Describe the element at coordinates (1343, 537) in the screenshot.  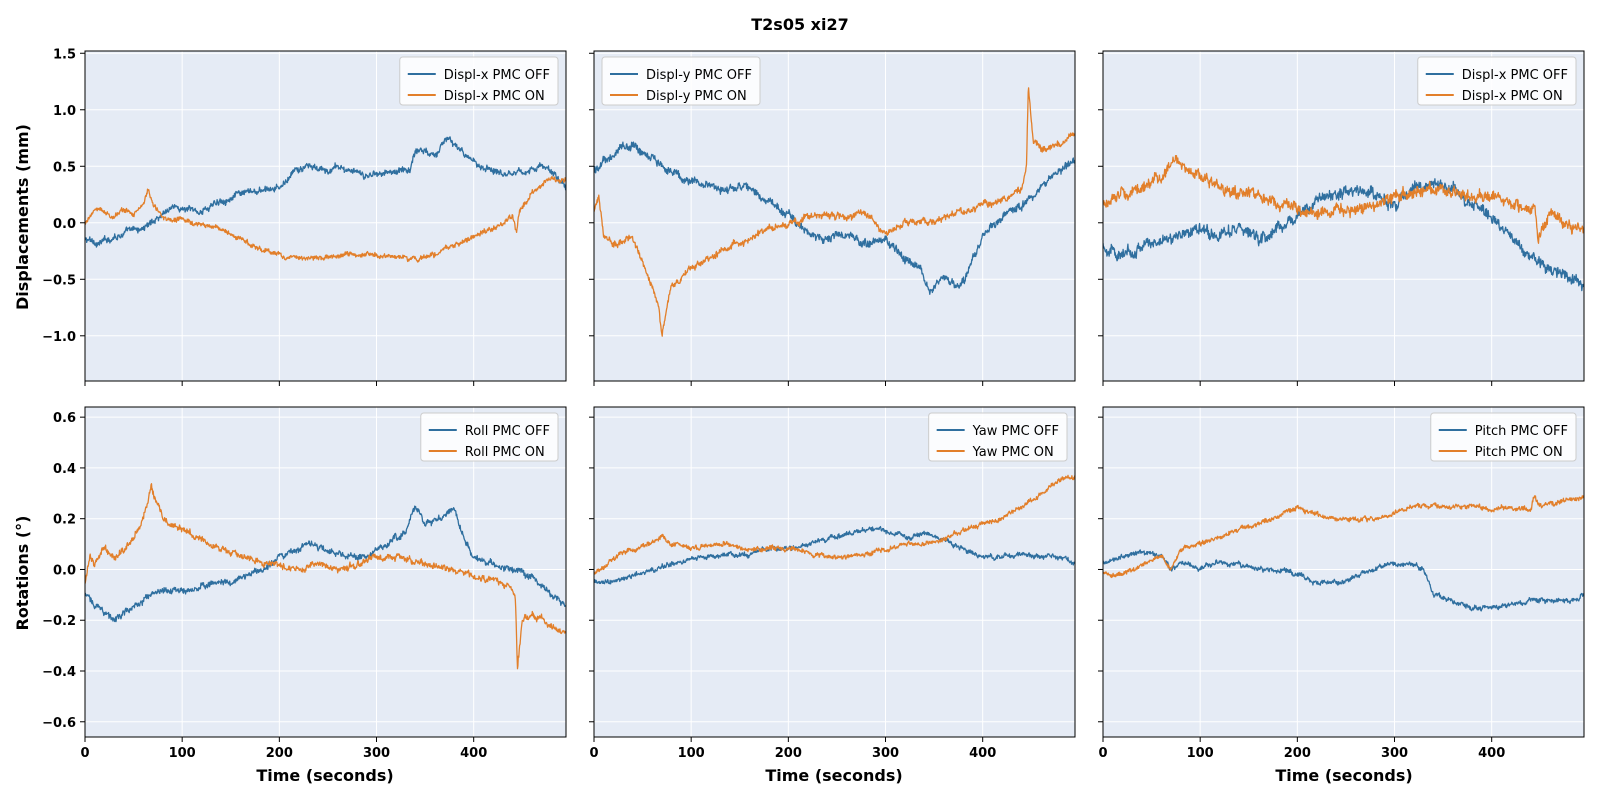
I see `series-line-pitch-pmc-on` at that location.